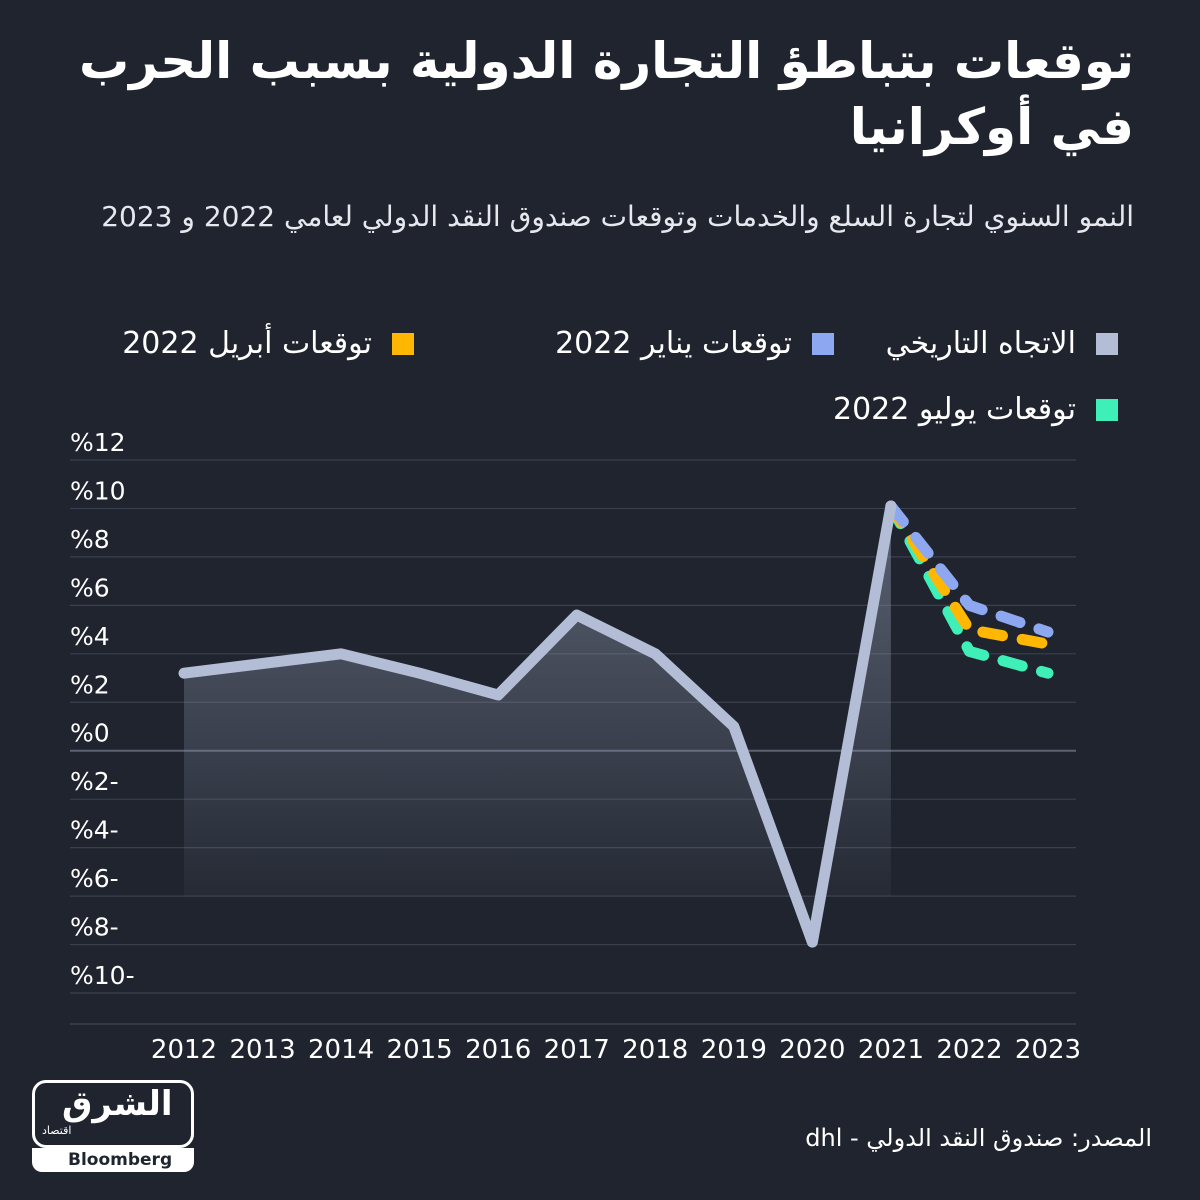 The width and height of the screenshot is (1200, 1200). I want to click on legend-item-historical: الاتجاه التاريخي, so click(1002, 343).